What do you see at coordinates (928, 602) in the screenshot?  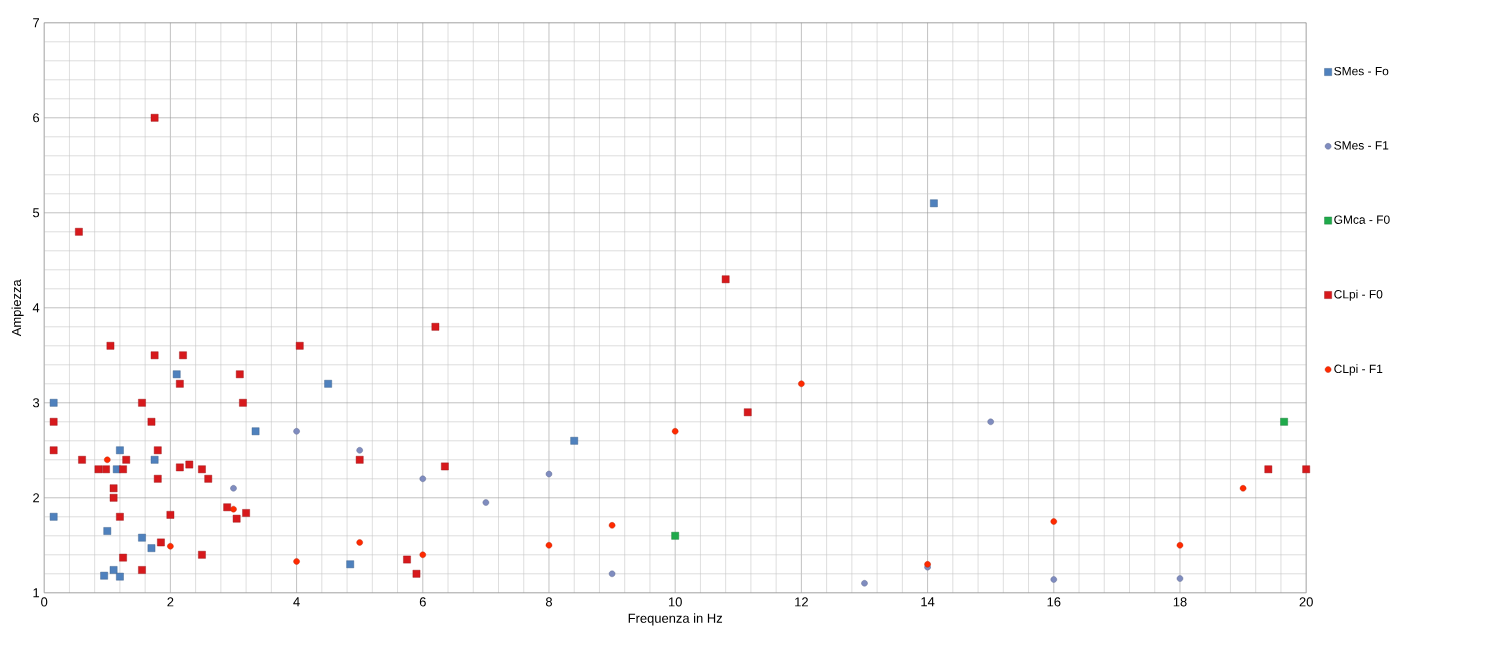 I see `x-tick-label: 14` at bounding box center [928, 602].